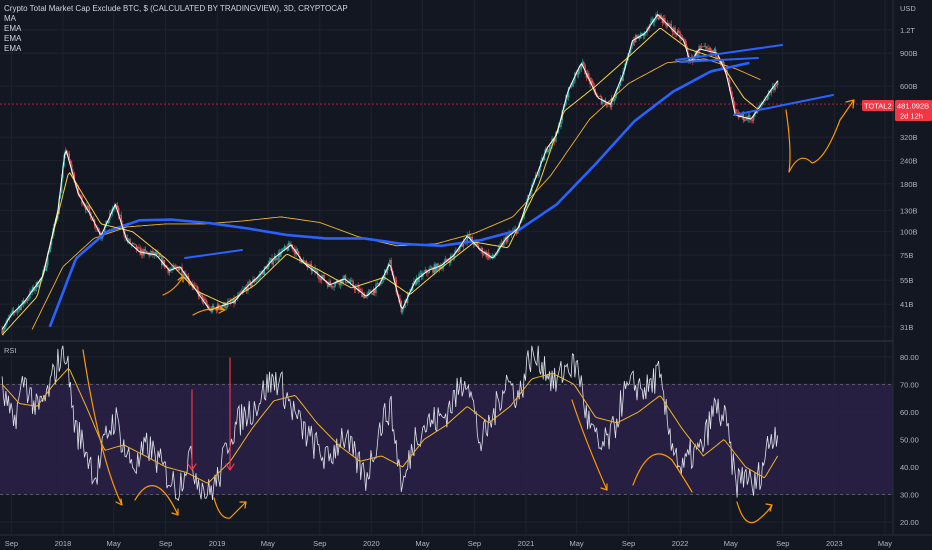 This screenshot has height=550, width=932. I want to click on price-axis-background, so click(912, 275).